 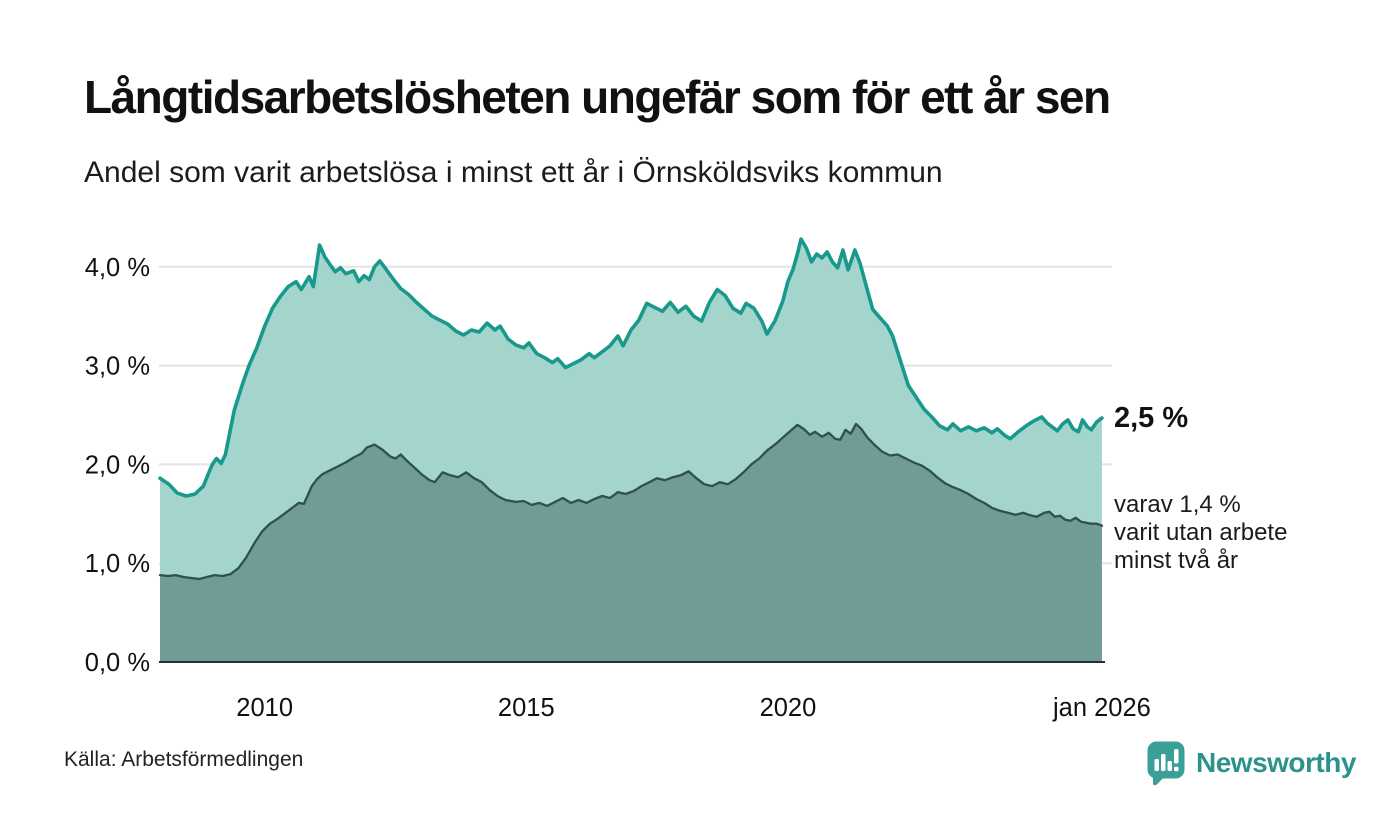 What do you see at coordinates (117, 268) in the screenshot?
I see `y-tick-label: 4,0 %` at bounding box center [117, 268].